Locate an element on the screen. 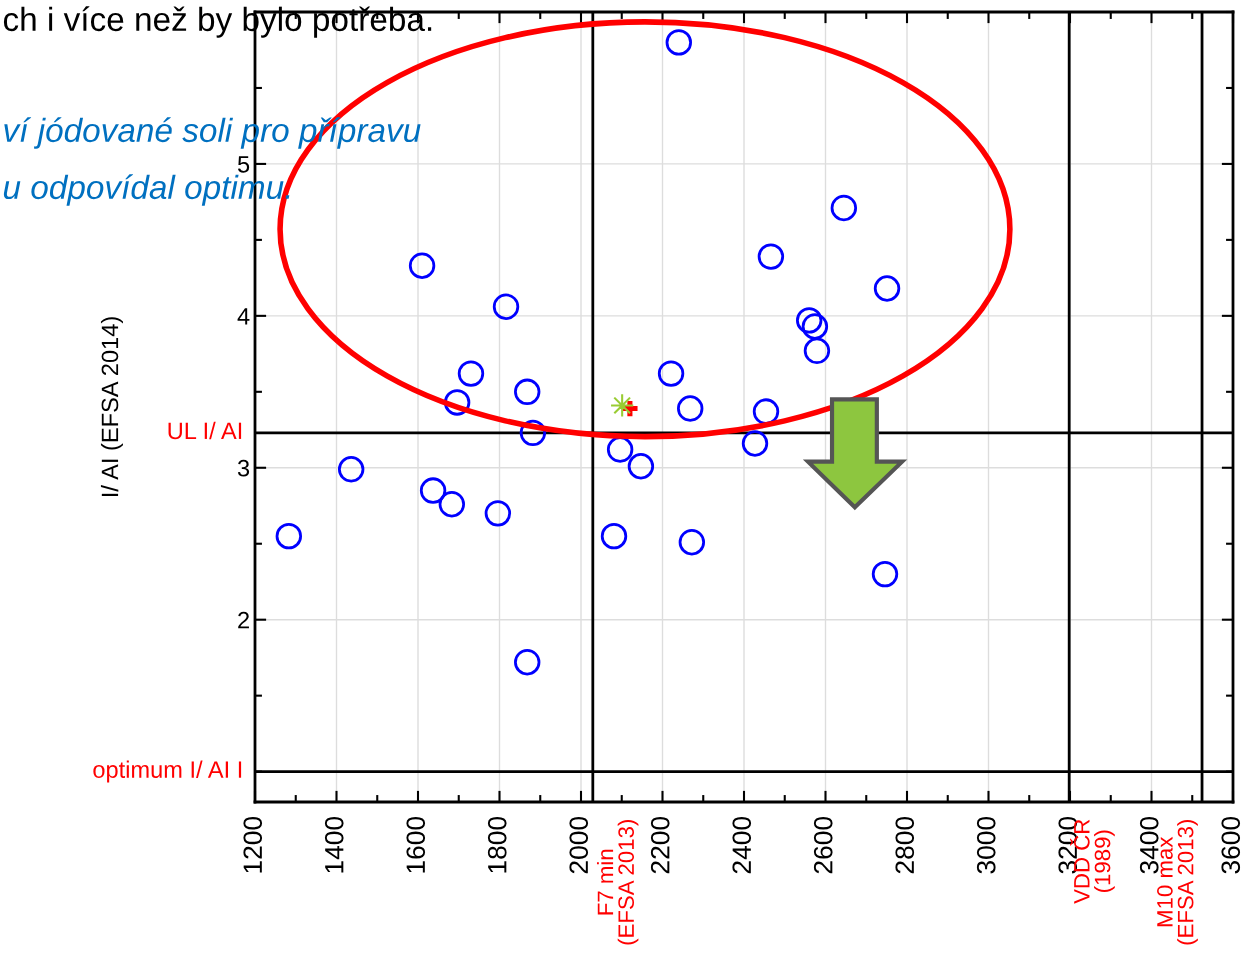  x-tick-label: 2400 is located at coordinates (742, 845).